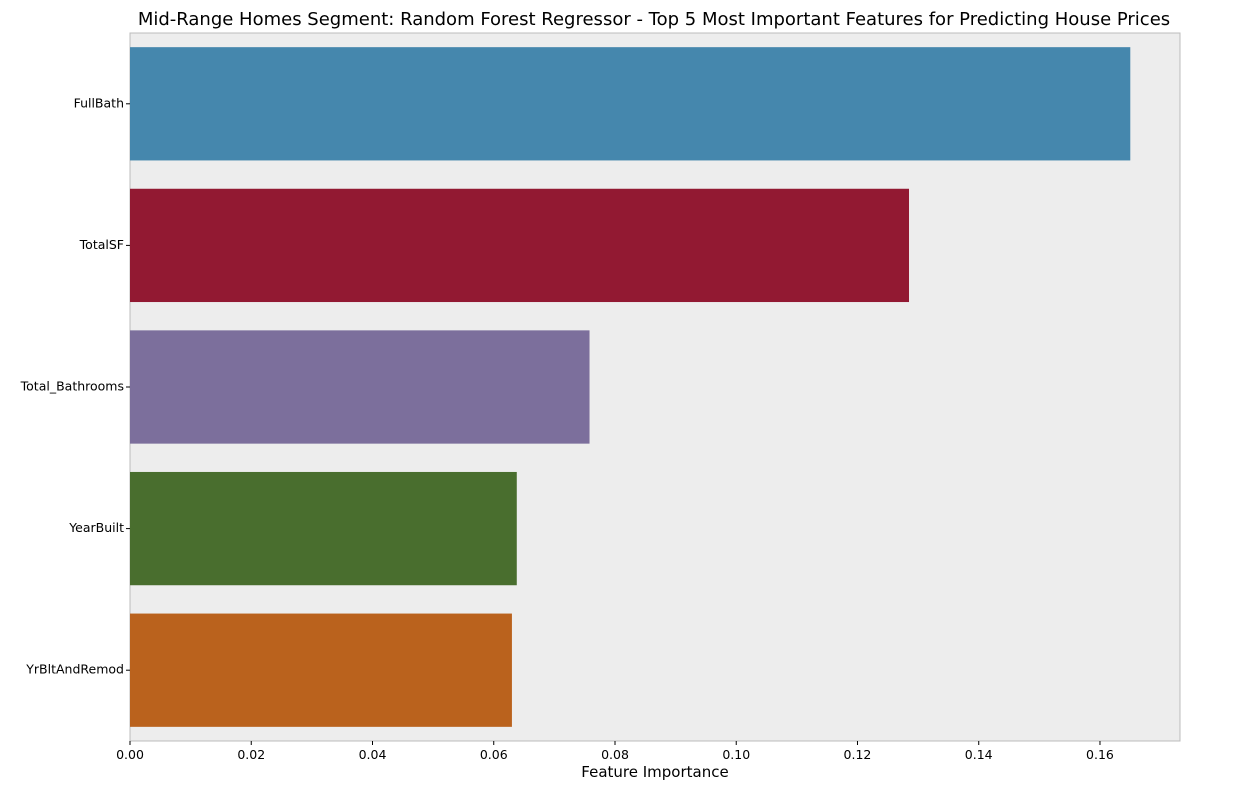 This screenshot has width=1240, height=790. Describe the element at coordinates (654, 772) in the screenshot. I see `x-axis-label: Feature Importance` at that location.